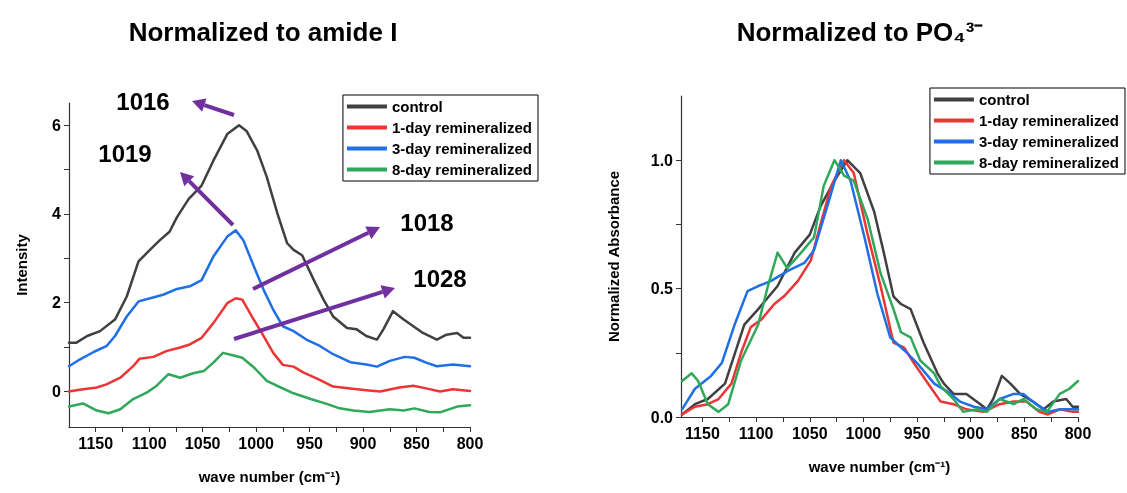  I want to click on annotation: 1019, so click(125, 153).